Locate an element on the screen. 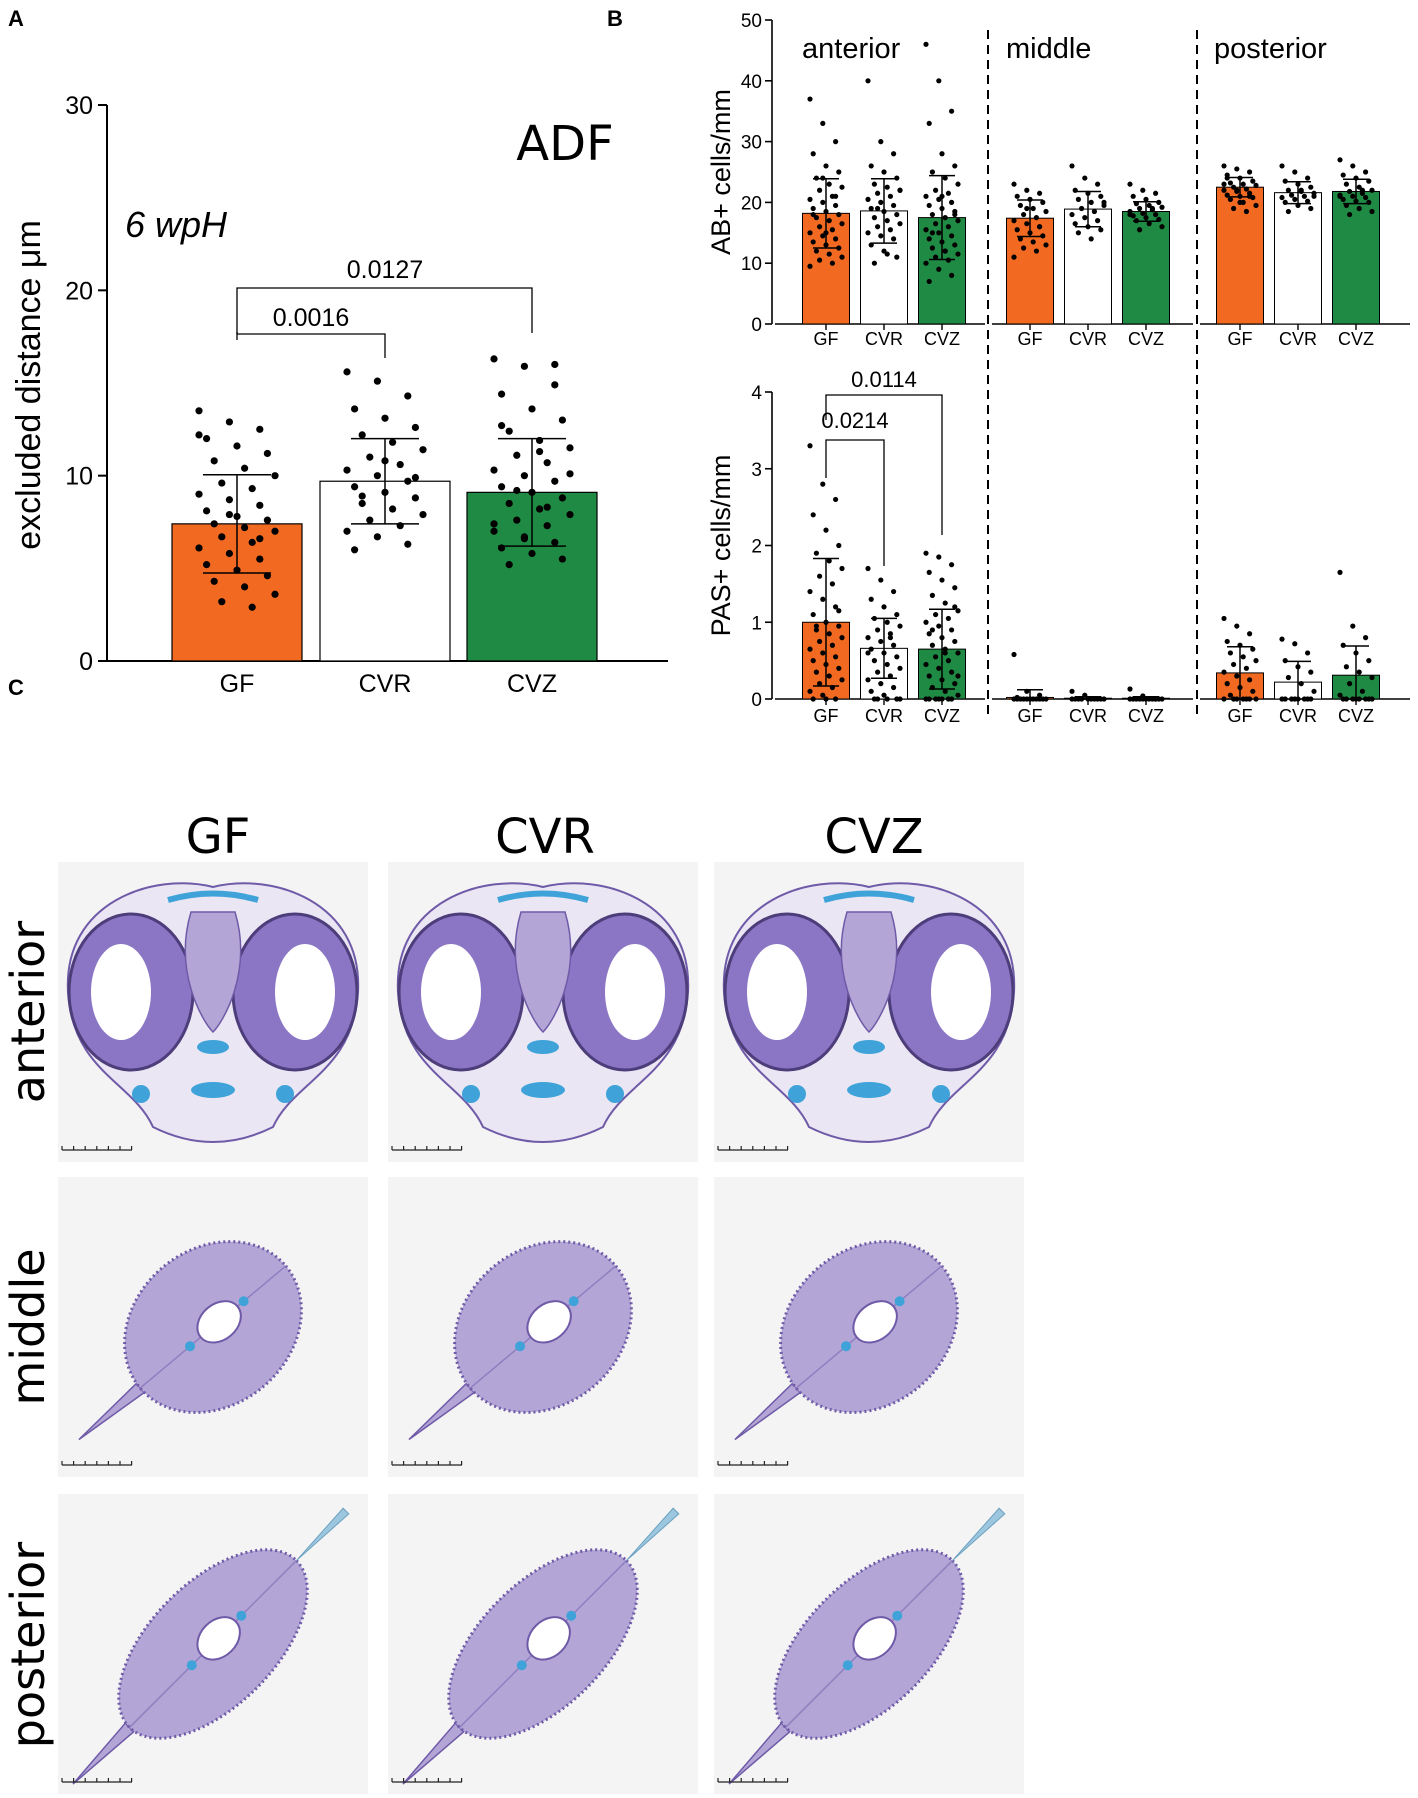 This screenshot has width=1418, height=1798. b-bottom-x-tick-label: CVR is located at coordinates (1298, 716).